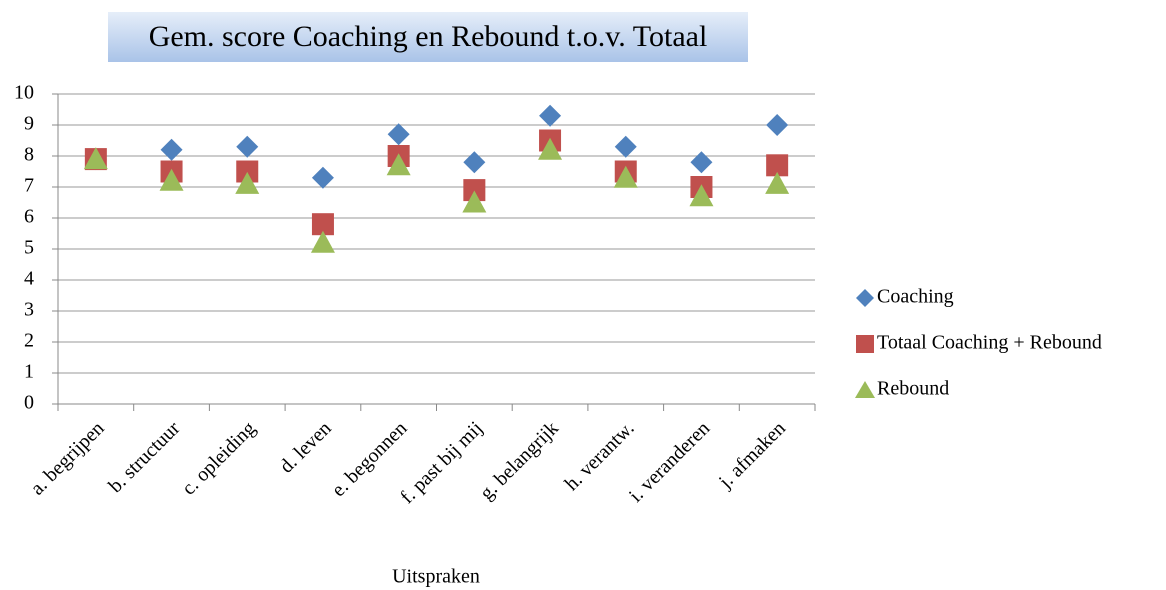 The width and height of the screenshot is (1166, 590). What do you see at coordinates (752, 455) in the screenshot?
I see `x-tick-label: j. afmaken` at bounding box center [752, 455].